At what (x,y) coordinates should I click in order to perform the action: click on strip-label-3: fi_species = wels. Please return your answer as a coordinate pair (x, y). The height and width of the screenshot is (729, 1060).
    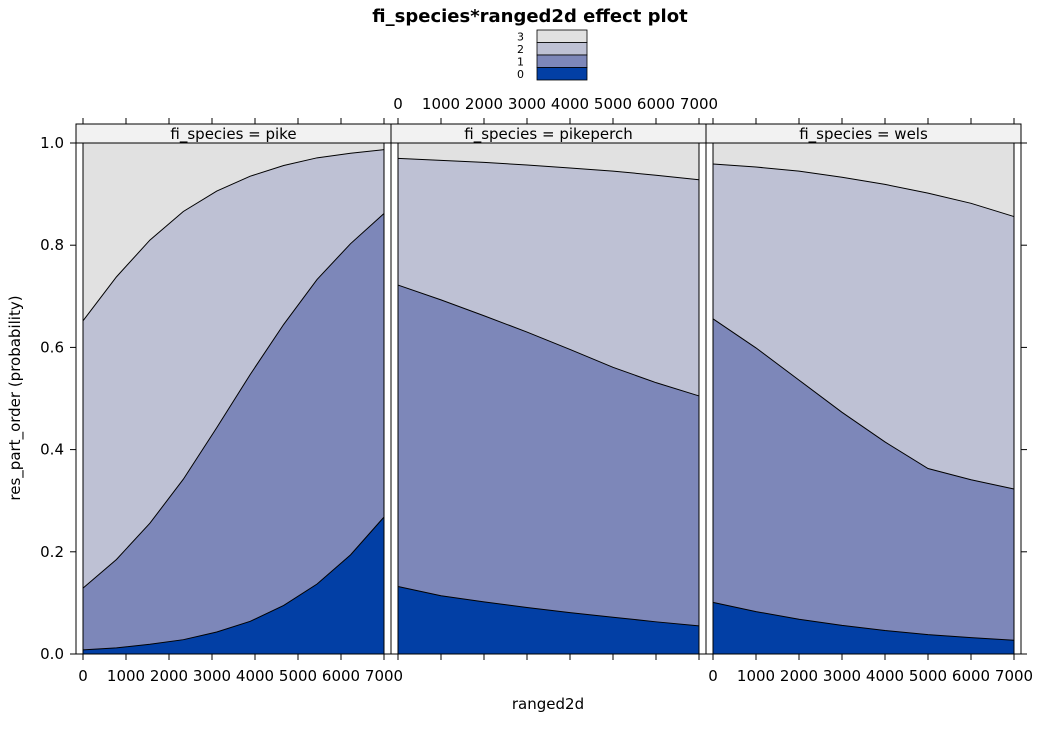
    Looking at the image, I should click on (863, 134).